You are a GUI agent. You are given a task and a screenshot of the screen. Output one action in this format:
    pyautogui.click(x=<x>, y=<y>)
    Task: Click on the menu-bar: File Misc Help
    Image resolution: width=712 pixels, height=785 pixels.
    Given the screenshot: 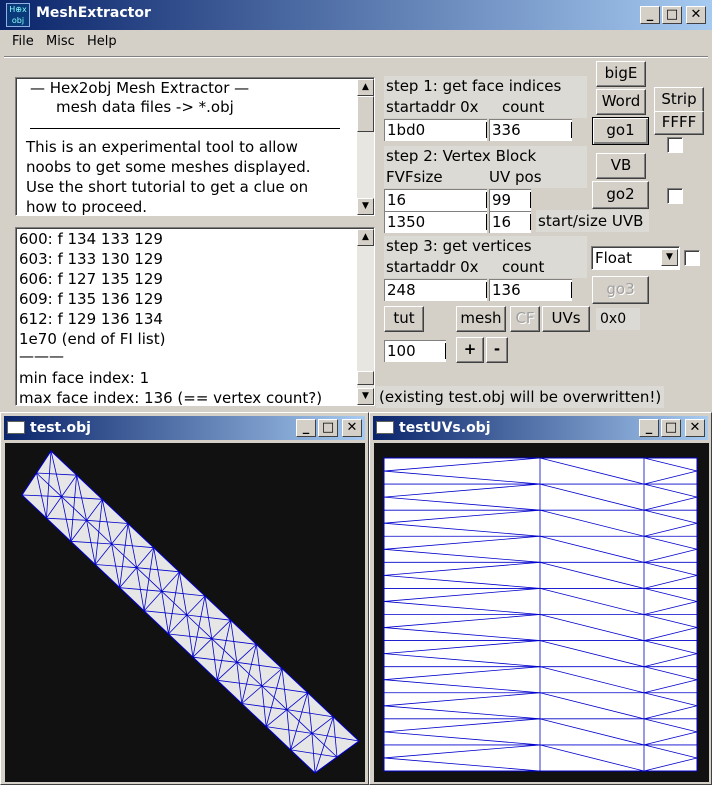 What is the action you would take?
    pyautogui.click(x=356, y=42)
    